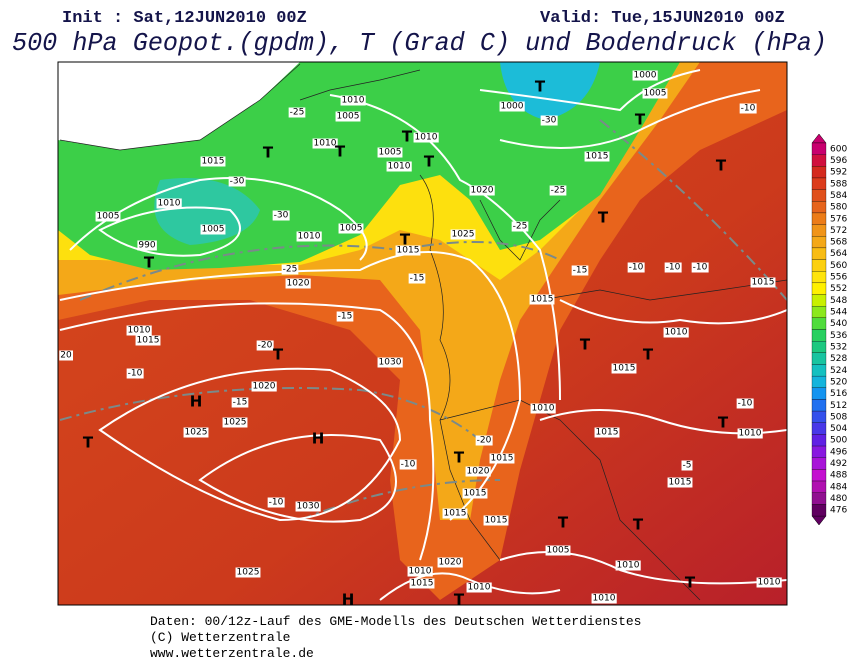 This screenshot has width=858, height=671. I want to click on isoline-label: 1025, so click(248, 573).